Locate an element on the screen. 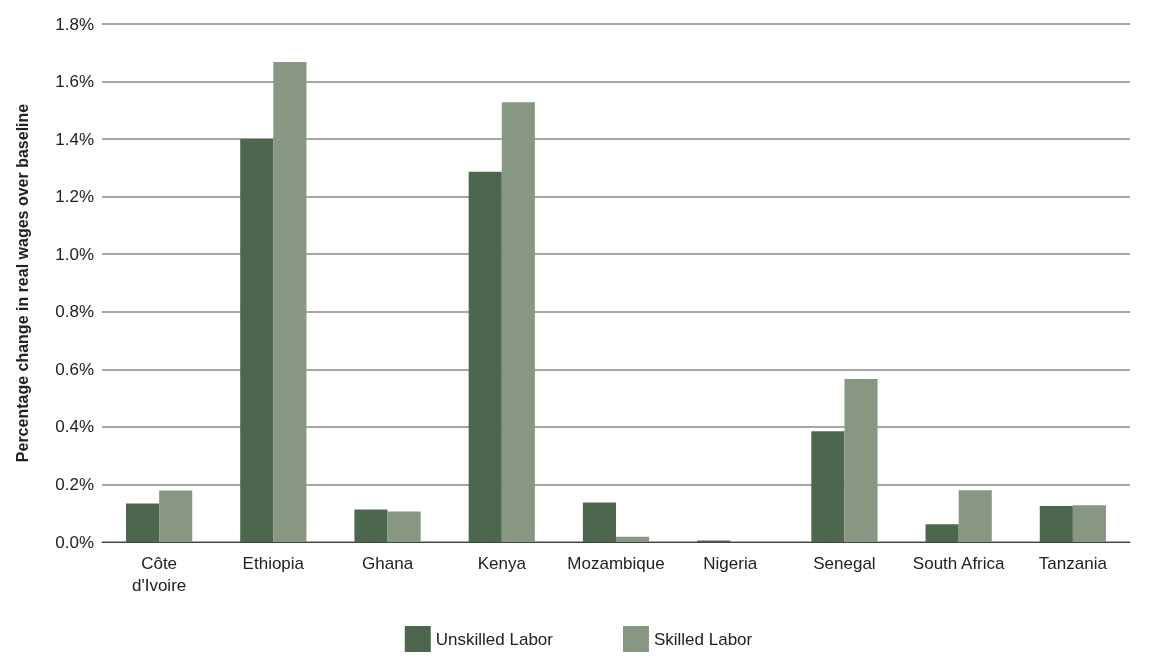 The height and width of the screenshot is (657, 1157). x-tick-label: Kenya is located at coordinates (502, 563).